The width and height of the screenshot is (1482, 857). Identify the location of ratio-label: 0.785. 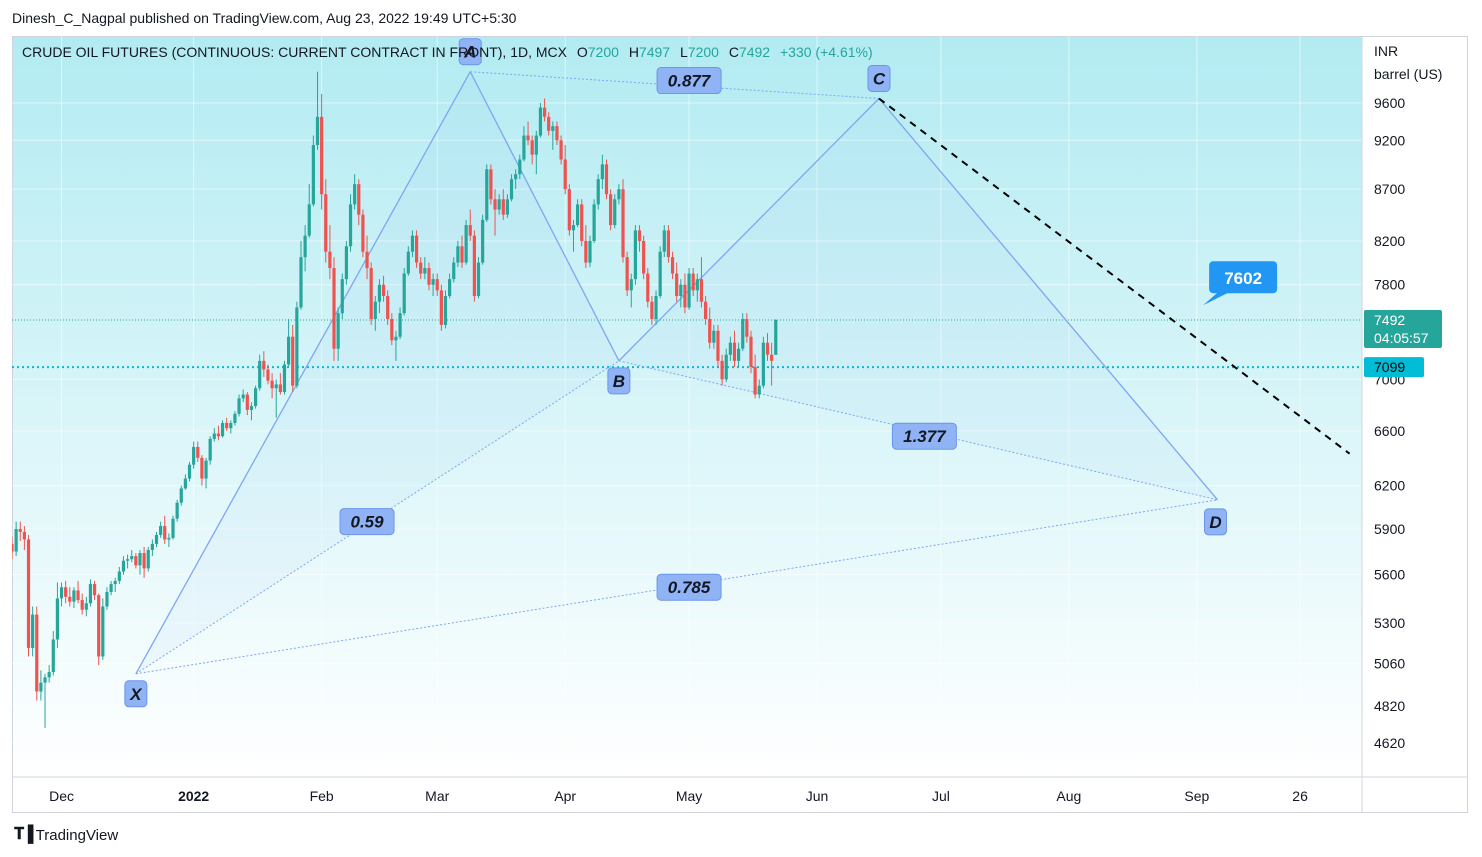
(689, 587).